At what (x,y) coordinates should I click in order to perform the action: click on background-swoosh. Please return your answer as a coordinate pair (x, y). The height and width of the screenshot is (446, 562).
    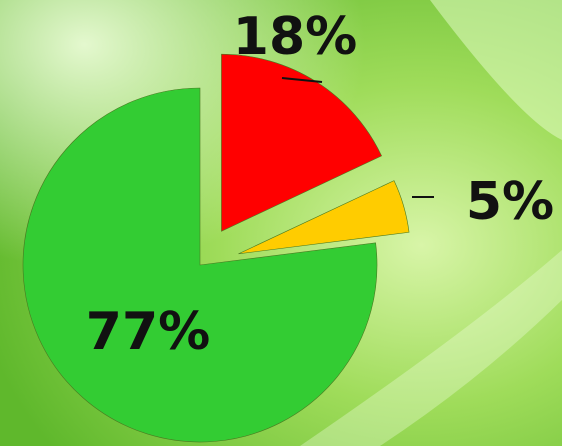
    Looking at the image, I should click on (496, 70).